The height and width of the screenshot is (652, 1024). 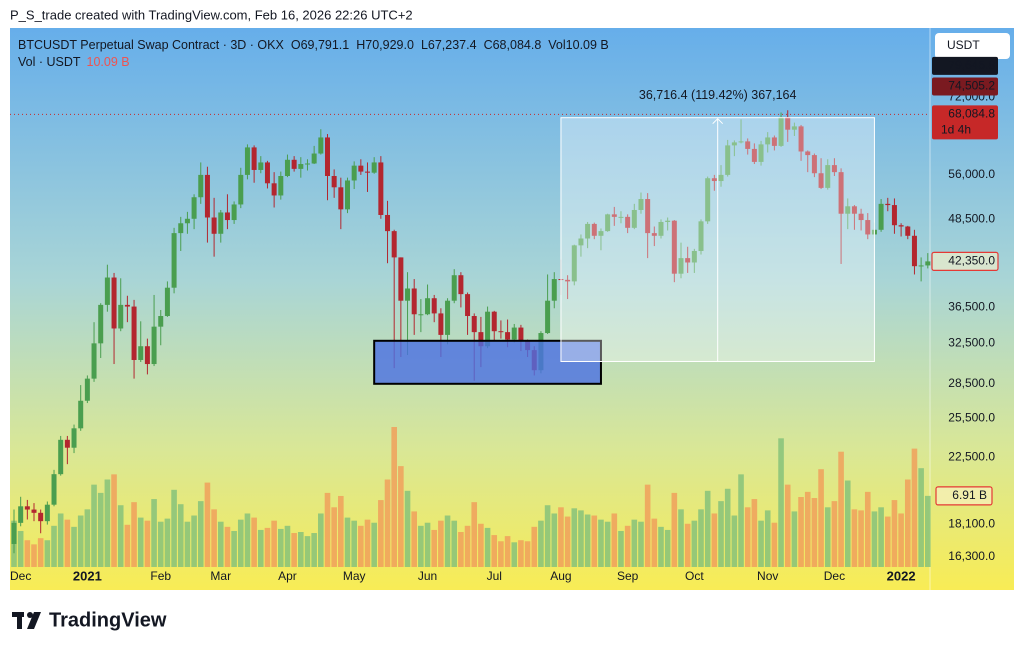 What do you see at coordinates (956, 130) in the screenshot?
I see `price-badge-note: 1d 4h` at bounding box center [956, 130].